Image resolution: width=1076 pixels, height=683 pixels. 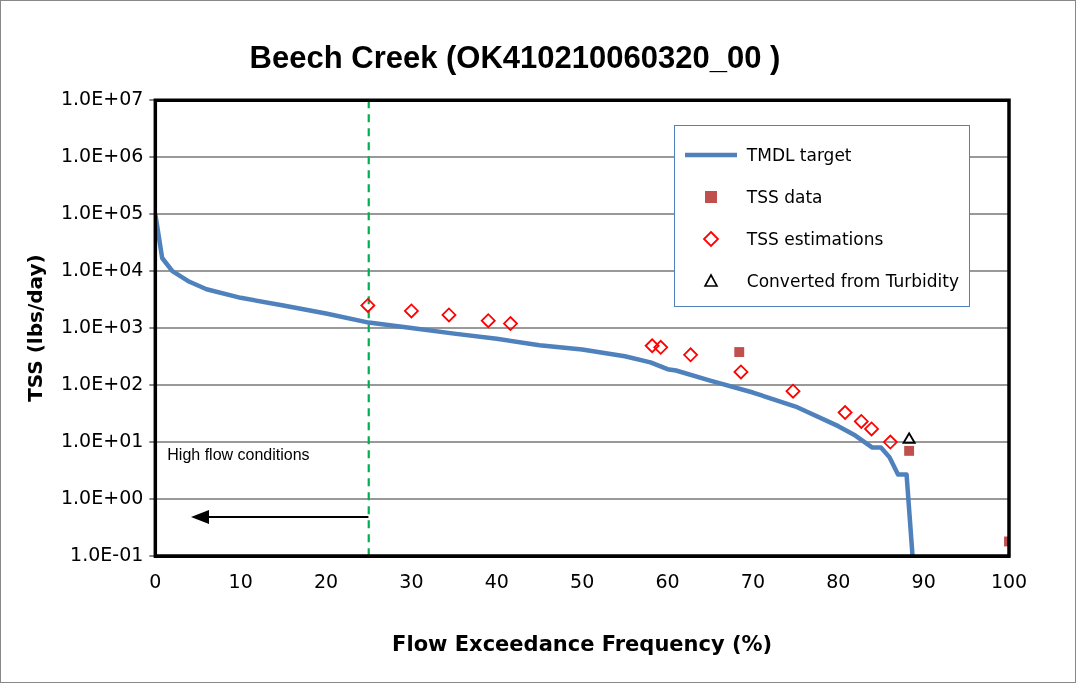 What do you see at coordinates (102, 326) in the screenshot?
I see `y-tick-label: 1.0E+03` at bounding box center [102, 326].